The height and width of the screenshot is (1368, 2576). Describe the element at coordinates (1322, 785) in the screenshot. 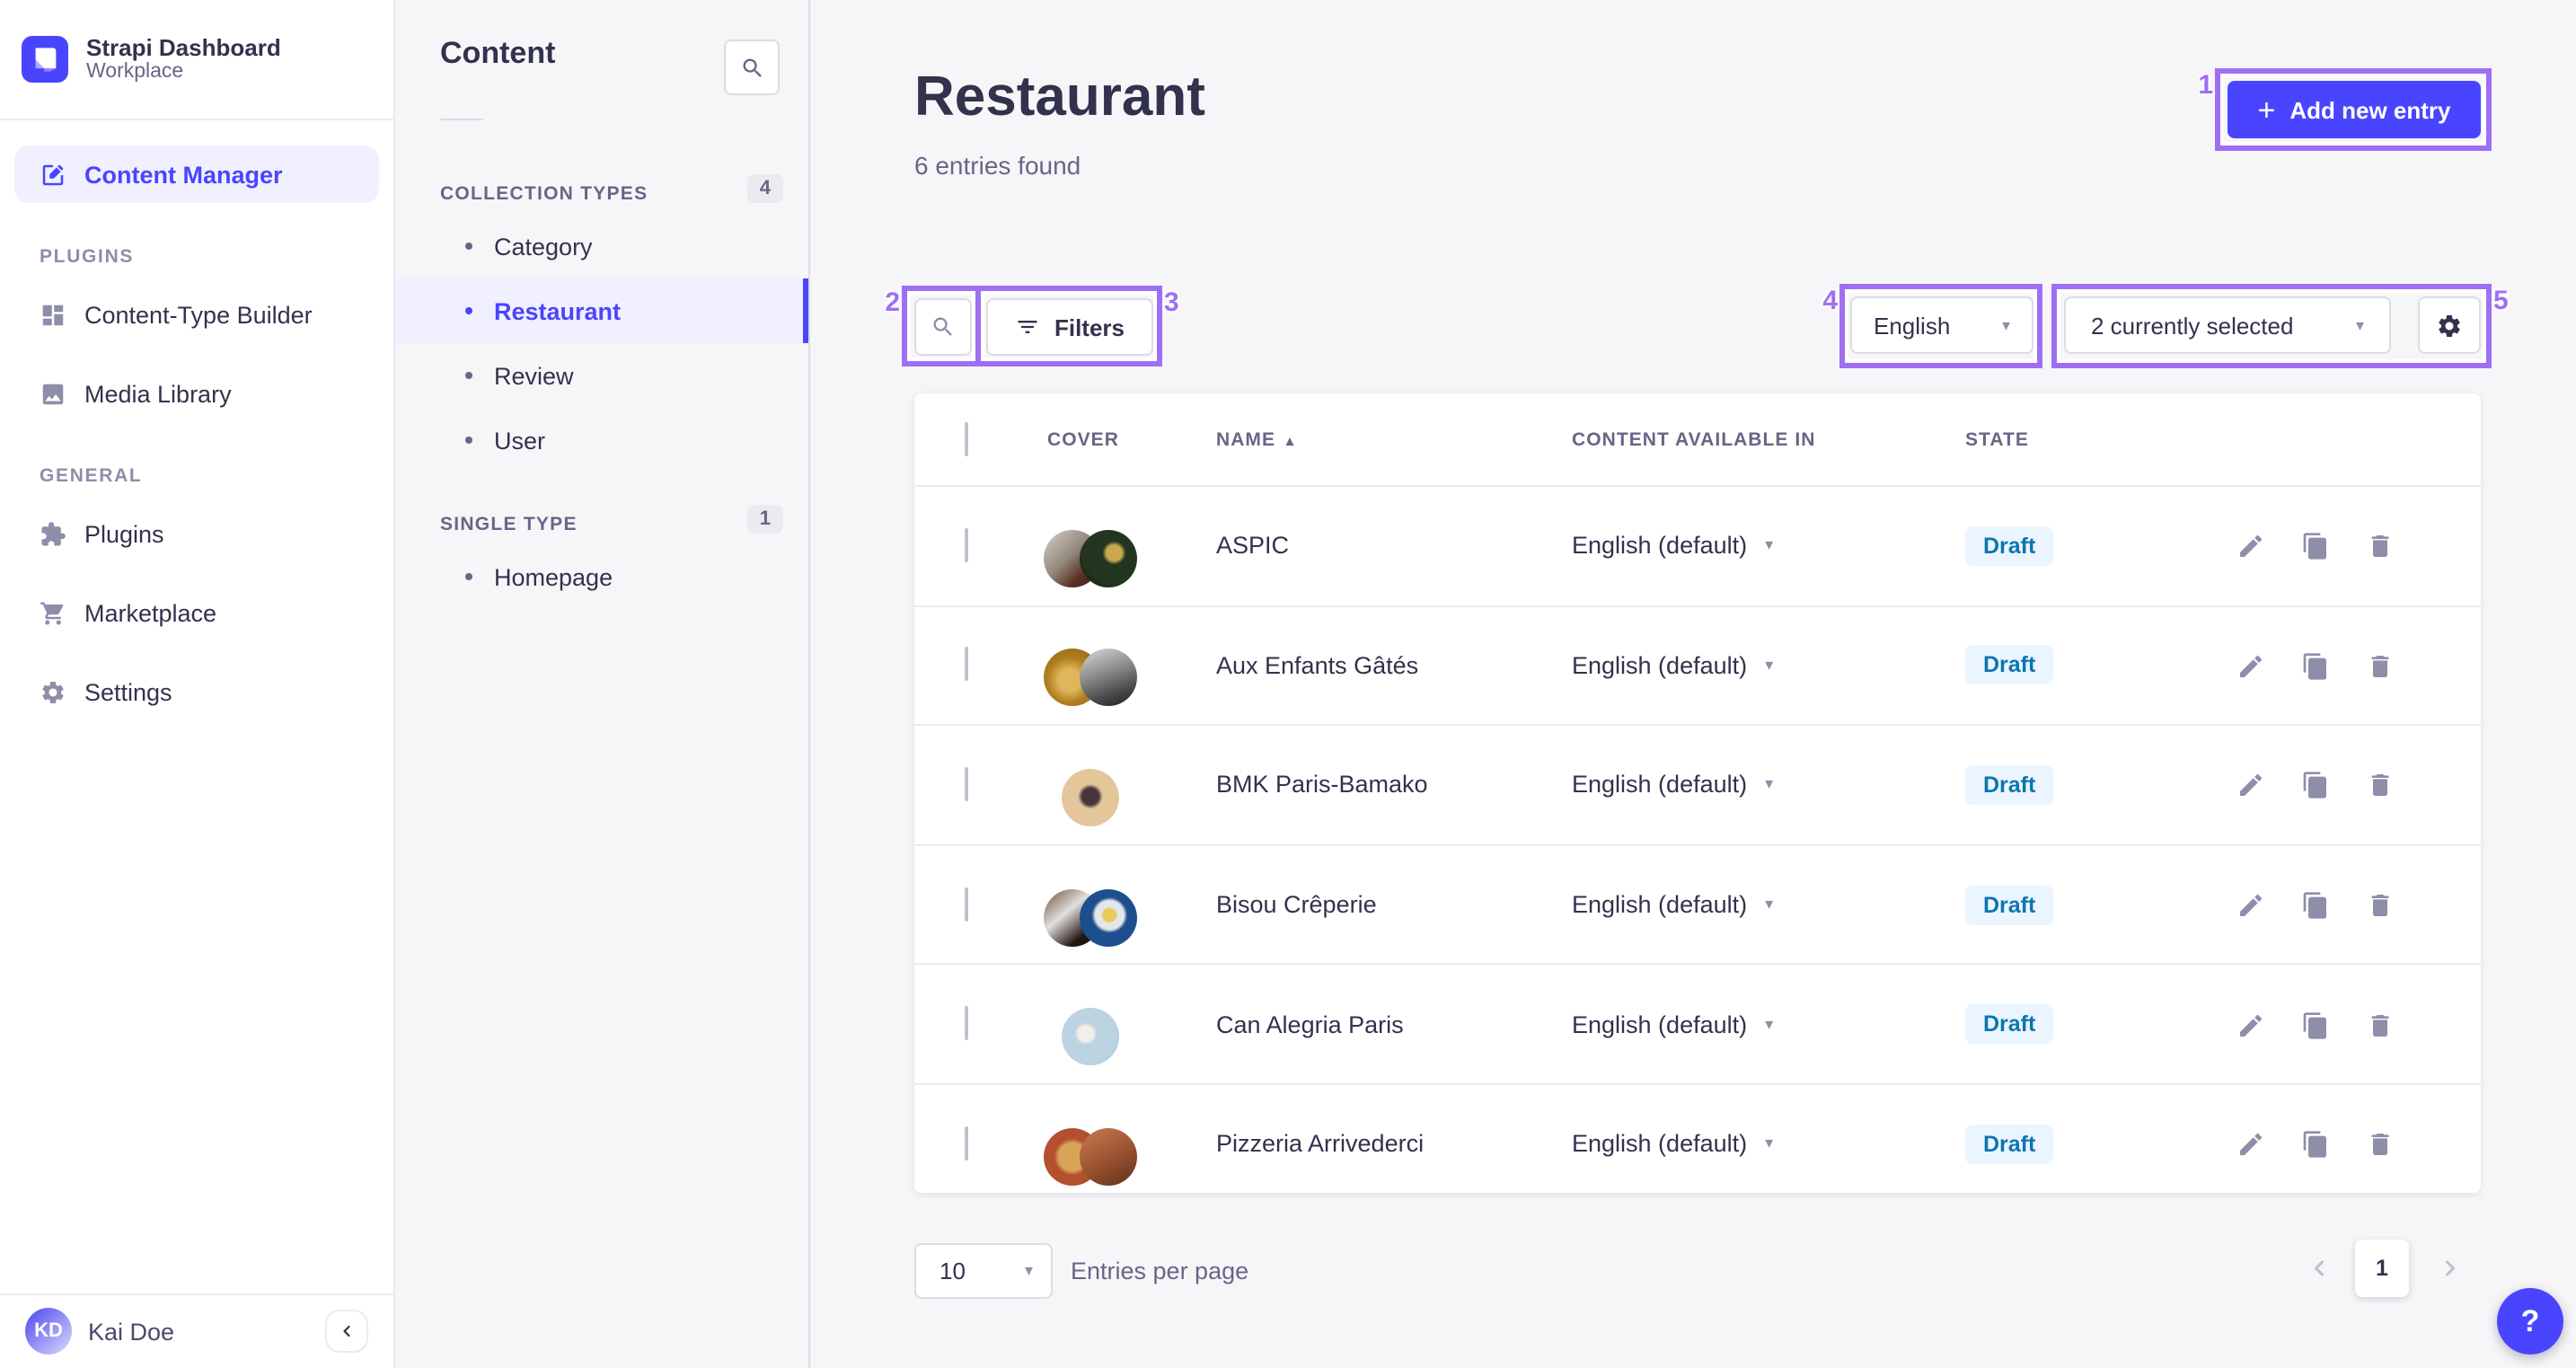

I see `row-name: BMK Paris-Bamako` at that location.